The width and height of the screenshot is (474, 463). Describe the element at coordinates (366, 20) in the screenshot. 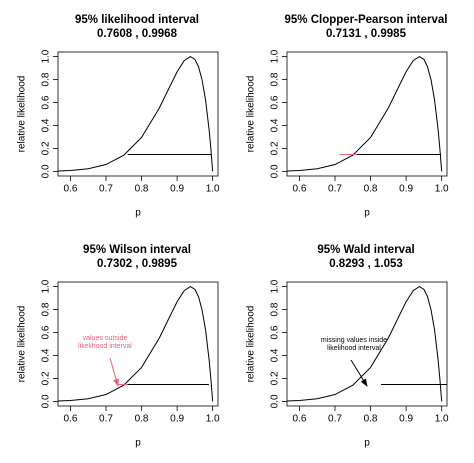

I see `chart-title: 95% Clopper-Pearson interval` at that location.